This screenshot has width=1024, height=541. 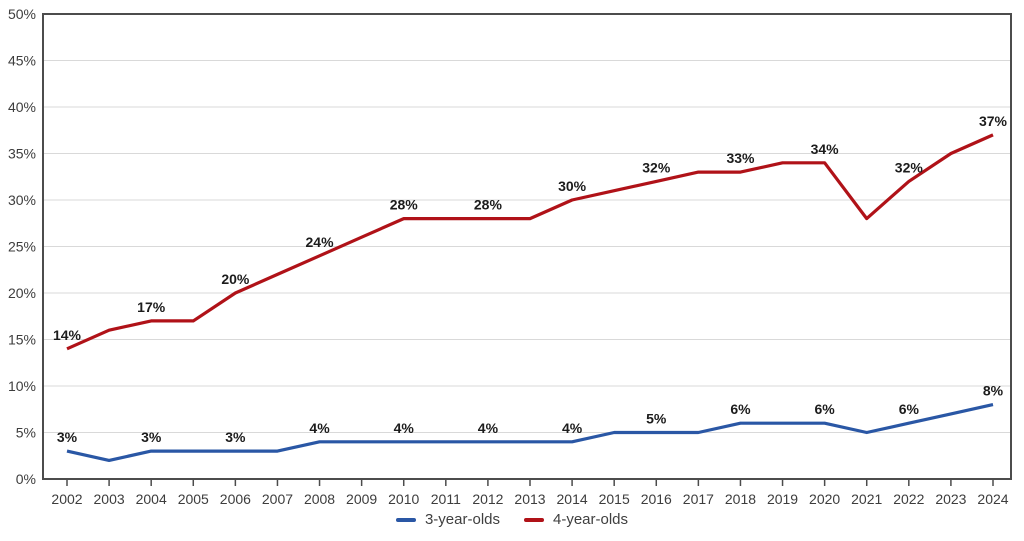 I want to click on data-label-4-year-olds-2018: 33%, so click(x=740, y=158).